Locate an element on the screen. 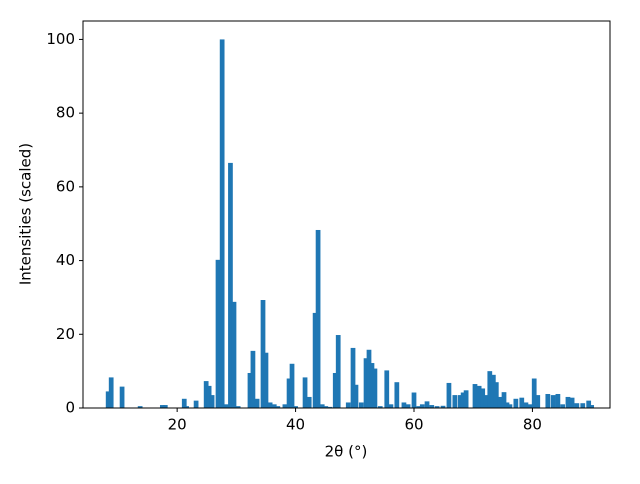 The height and width of the screenshot is (484, 640). y-tick-label: 0 is located at coordinates (70, 408).